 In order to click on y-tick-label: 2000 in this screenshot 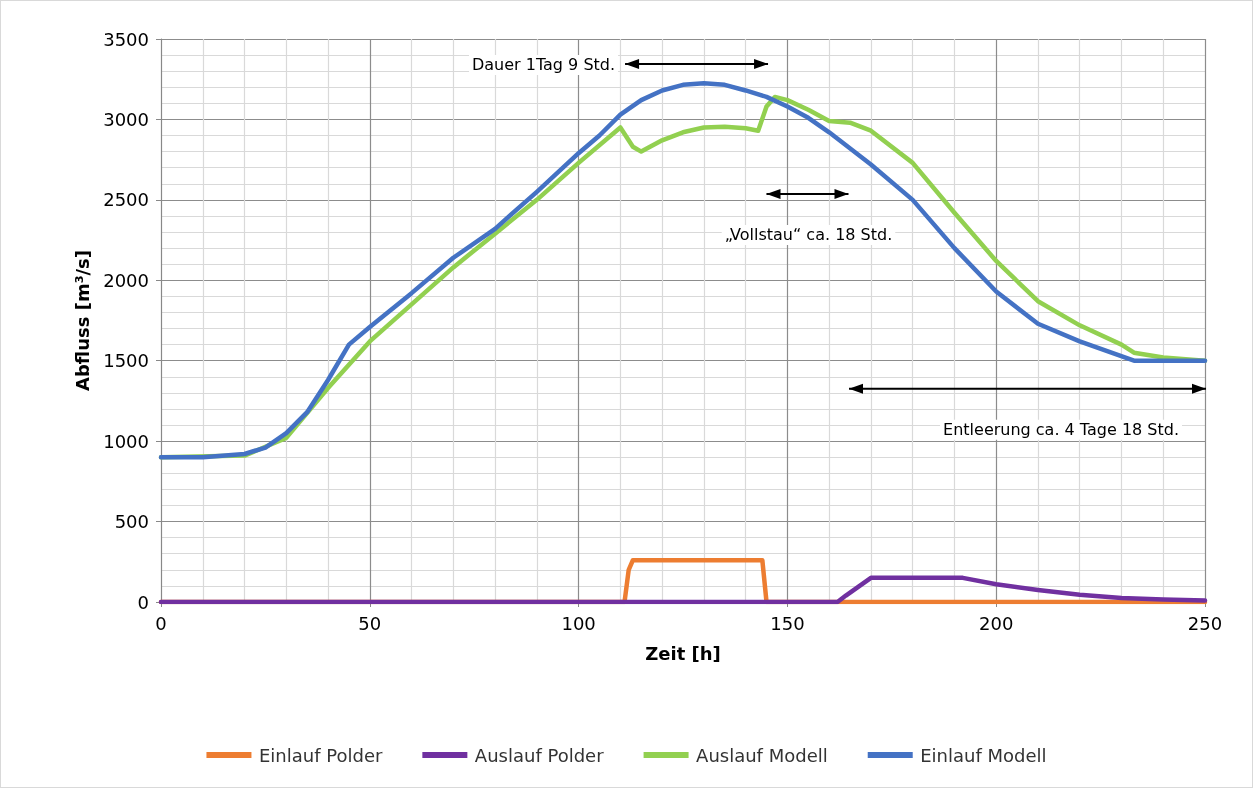, I will do `click(126, 280)`.